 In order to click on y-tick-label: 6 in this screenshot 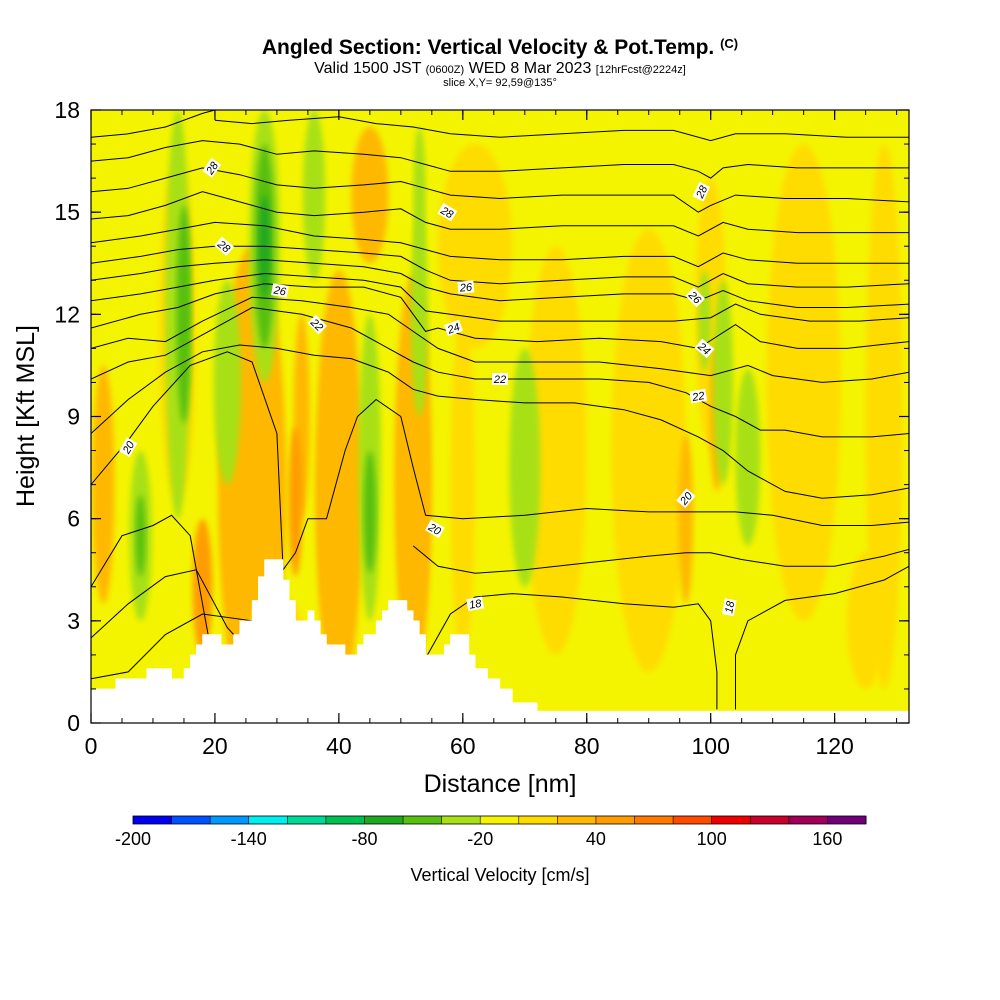, I will do `click(73, 519)`.